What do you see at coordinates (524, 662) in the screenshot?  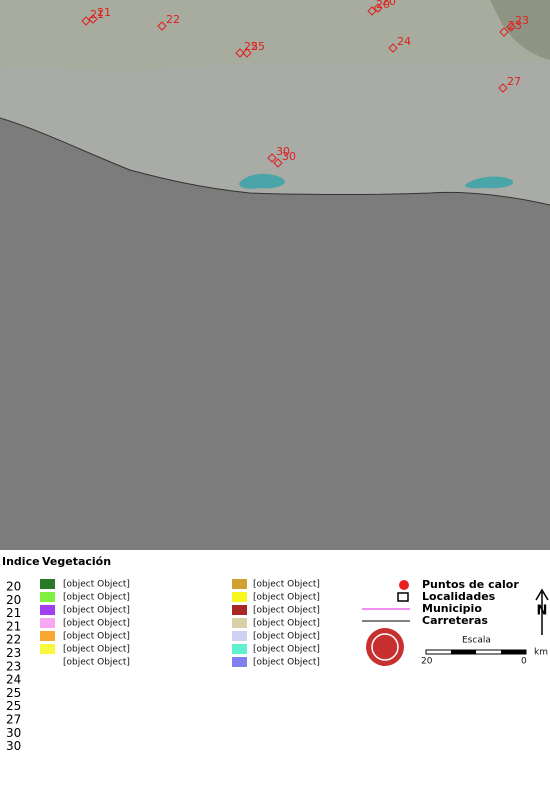 I see `scale-right: 0` at bounding box center [524, 662].